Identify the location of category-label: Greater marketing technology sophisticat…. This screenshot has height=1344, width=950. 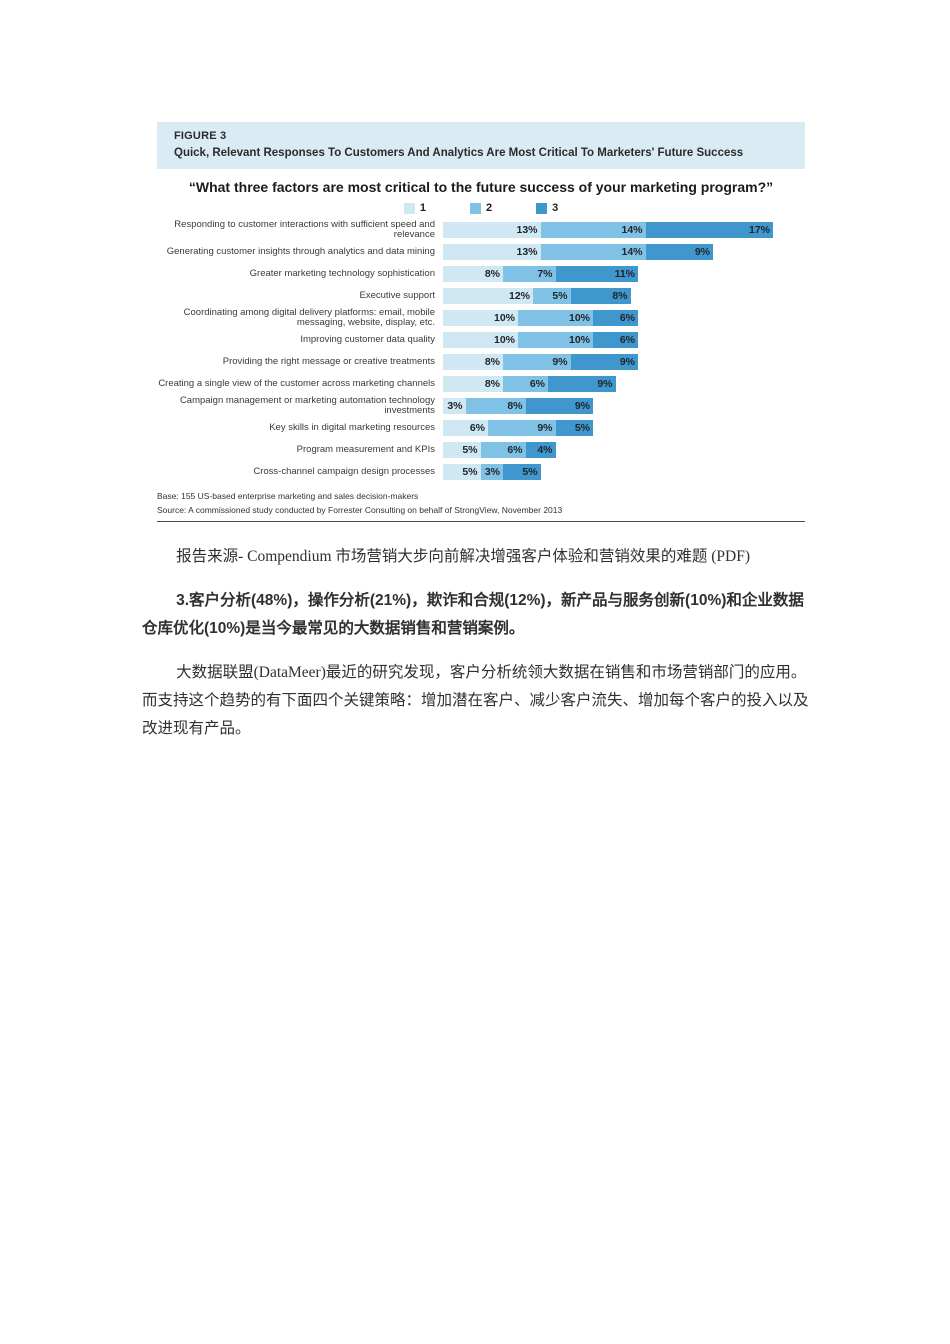
(342, 273).